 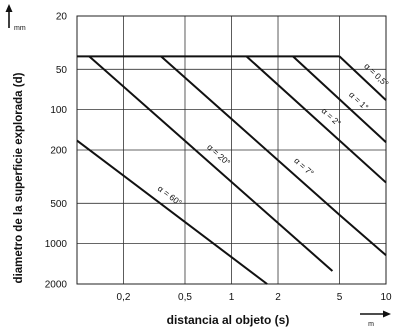 I want to click on x-tick-label: 0,2, so click(x=124, y=297).